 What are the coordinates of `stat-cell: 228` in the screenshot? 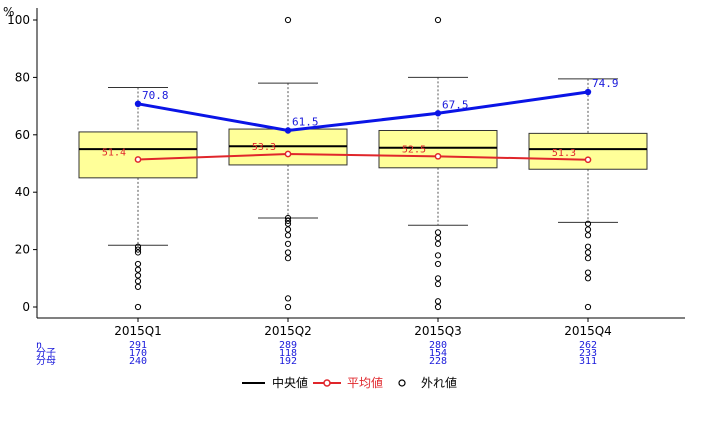 It's located at (438, 361).